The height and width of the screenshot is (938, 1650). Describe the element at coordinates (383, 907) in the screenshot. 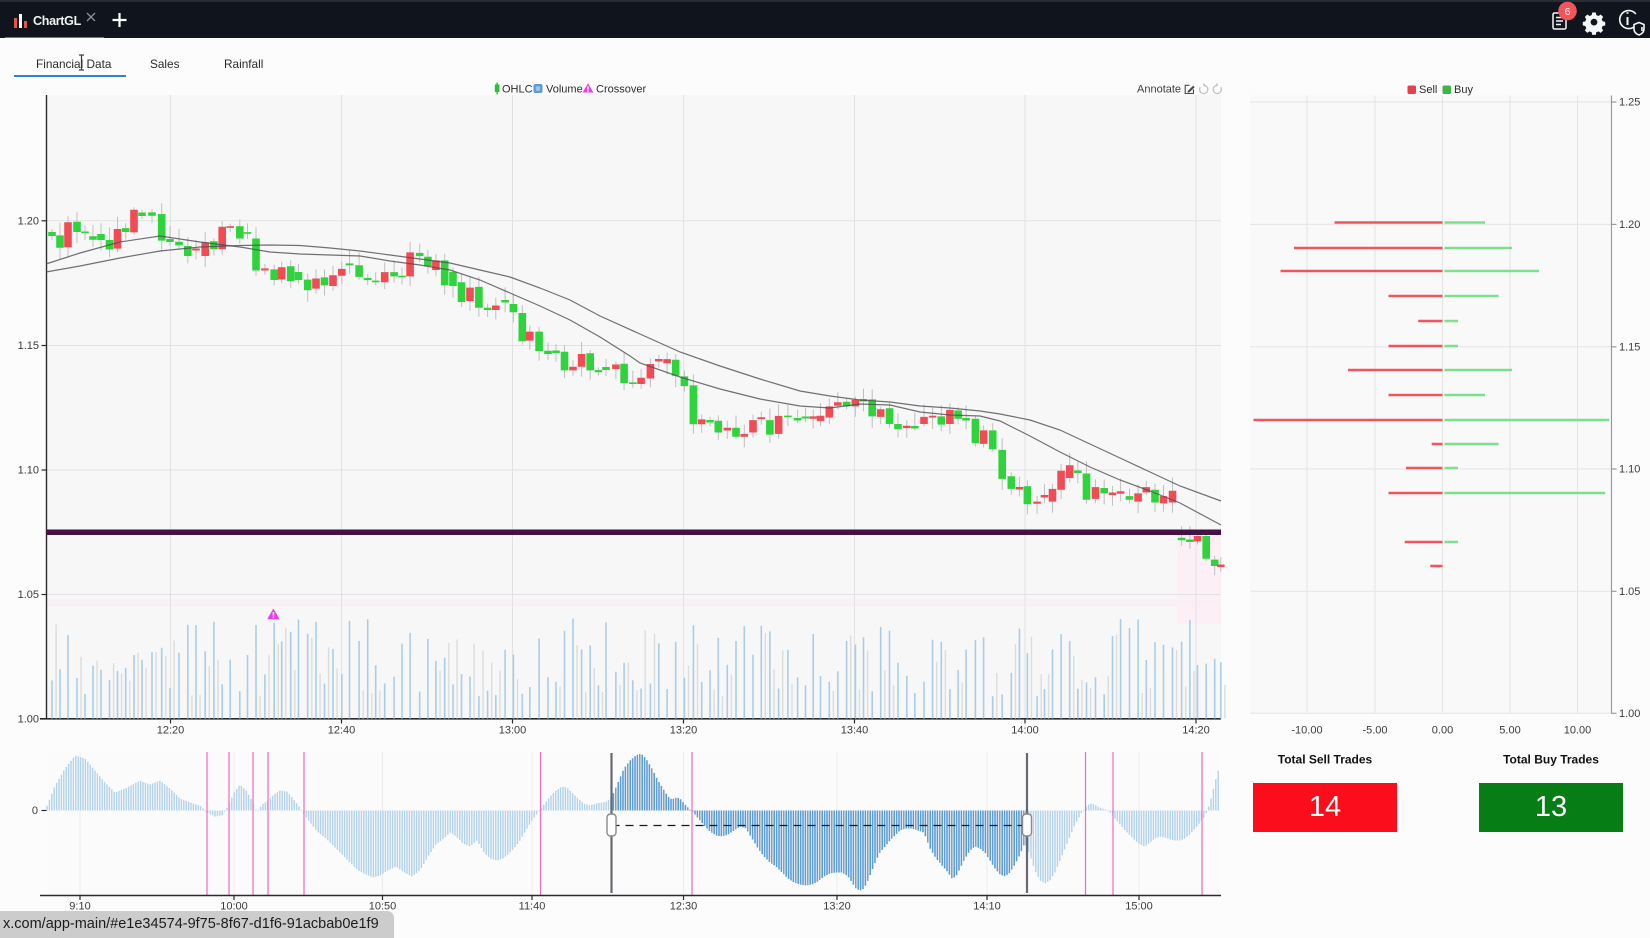

I see `svg-text: 10:50` at that location.